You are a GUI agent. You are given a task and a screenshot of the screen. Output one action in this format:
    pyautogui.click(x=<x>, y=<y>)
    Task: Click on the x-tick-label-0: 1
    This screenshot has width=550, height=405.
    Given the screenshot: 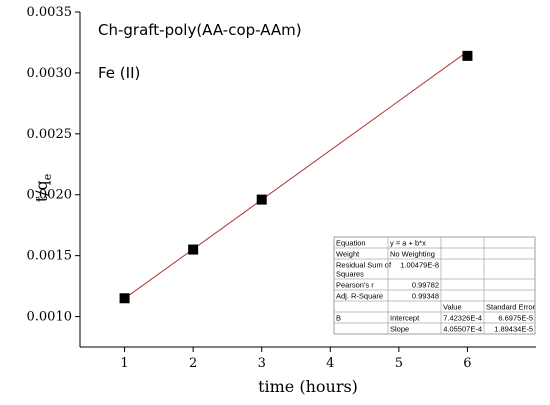 What is the action you would take?
    pyautogui.click(x=124, y=363)
    